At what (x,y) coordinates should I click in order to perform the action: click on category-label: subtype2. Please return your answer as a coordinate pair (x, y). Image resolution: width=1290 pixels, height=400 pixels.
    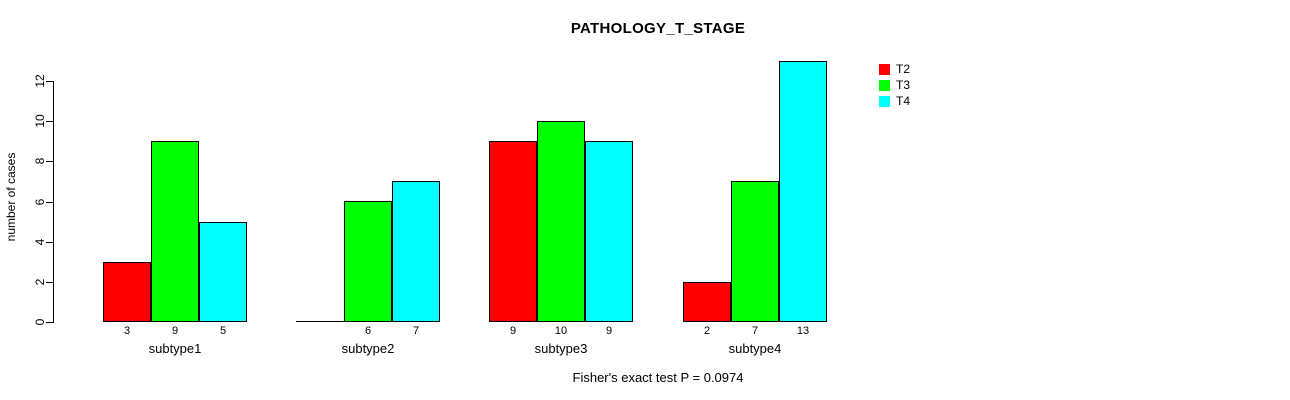
    Looking at the image, I should click on (368, 348).